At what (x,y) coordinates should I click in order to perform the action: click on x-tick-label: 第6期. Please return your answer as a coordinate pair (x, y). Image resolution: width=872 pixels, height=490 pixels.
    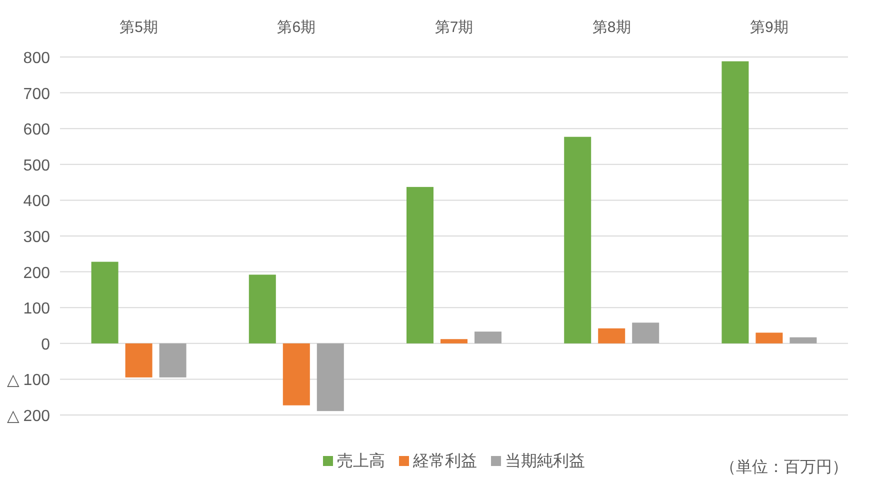
    Looking at the image, I should click on (296, 27).